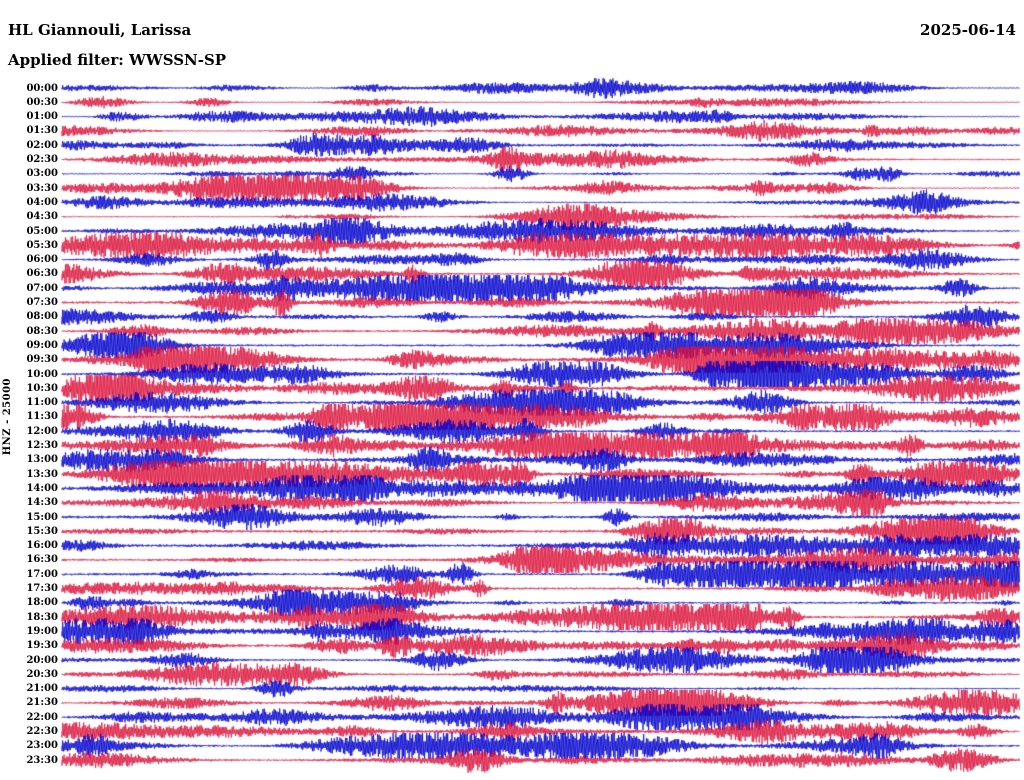  Describe the element at coordinates (42, 317) in the screenshot. I see `time-label: 08:00` at that location.